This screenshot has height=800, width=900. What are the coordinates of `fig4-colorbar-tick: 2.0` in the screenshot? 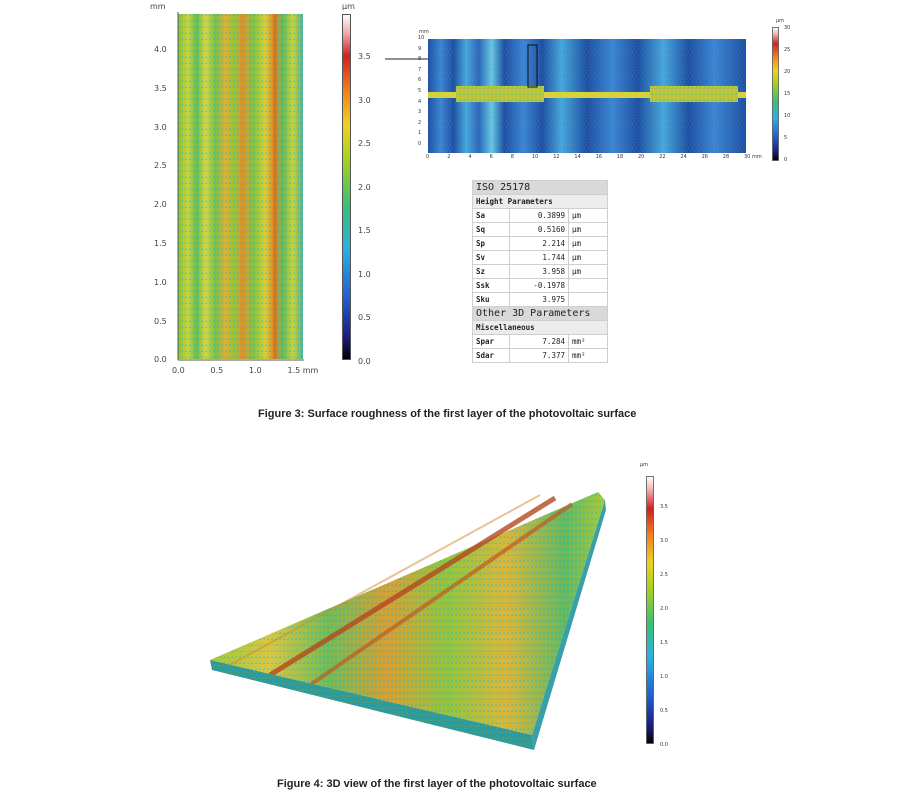 It's located at (664, 609).